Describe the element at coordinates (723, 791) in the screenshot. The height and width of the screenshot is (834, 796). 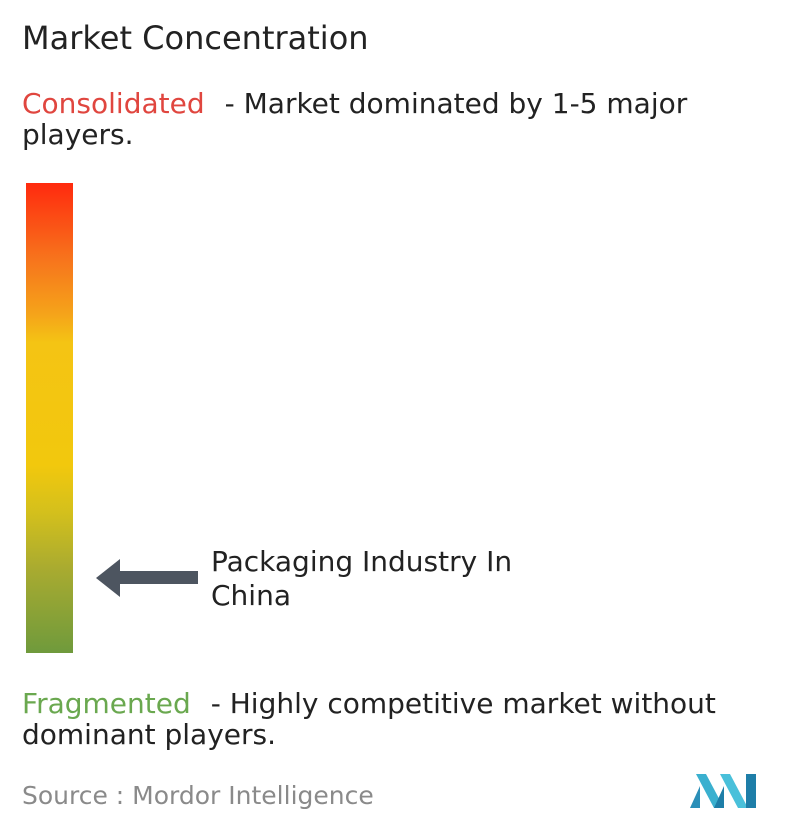
I see `mordor-intelligence-logo-icon` at that location.